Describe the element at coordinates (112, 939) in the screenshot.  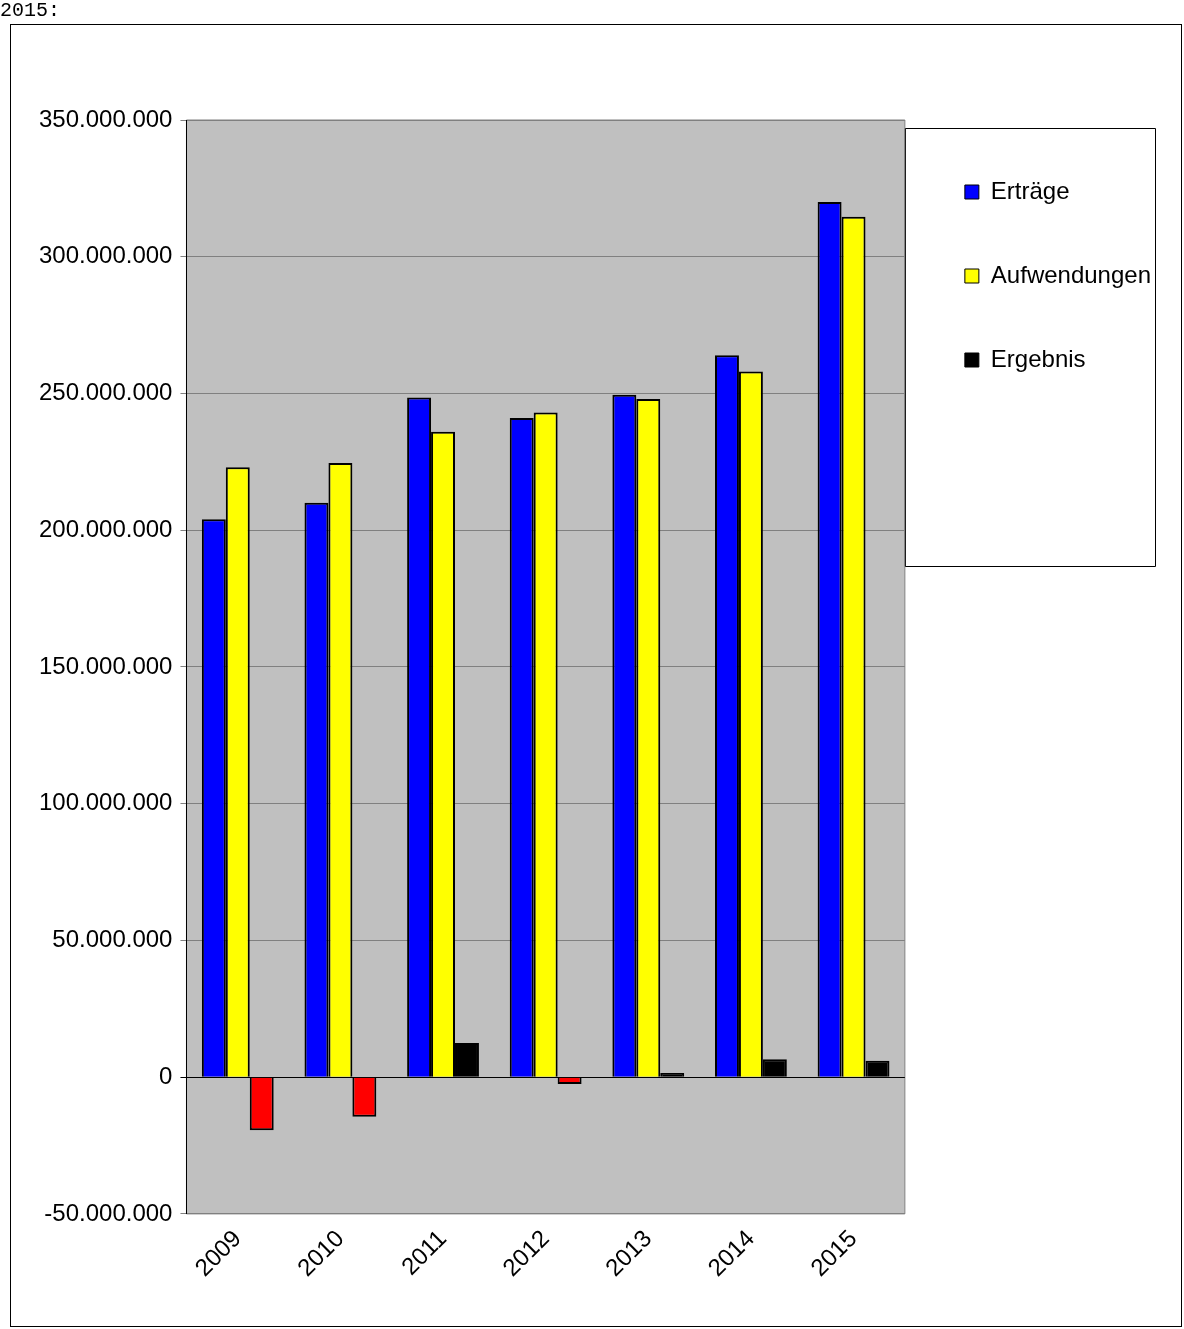
I see `y-tick-label: 50.000.000` at that location.